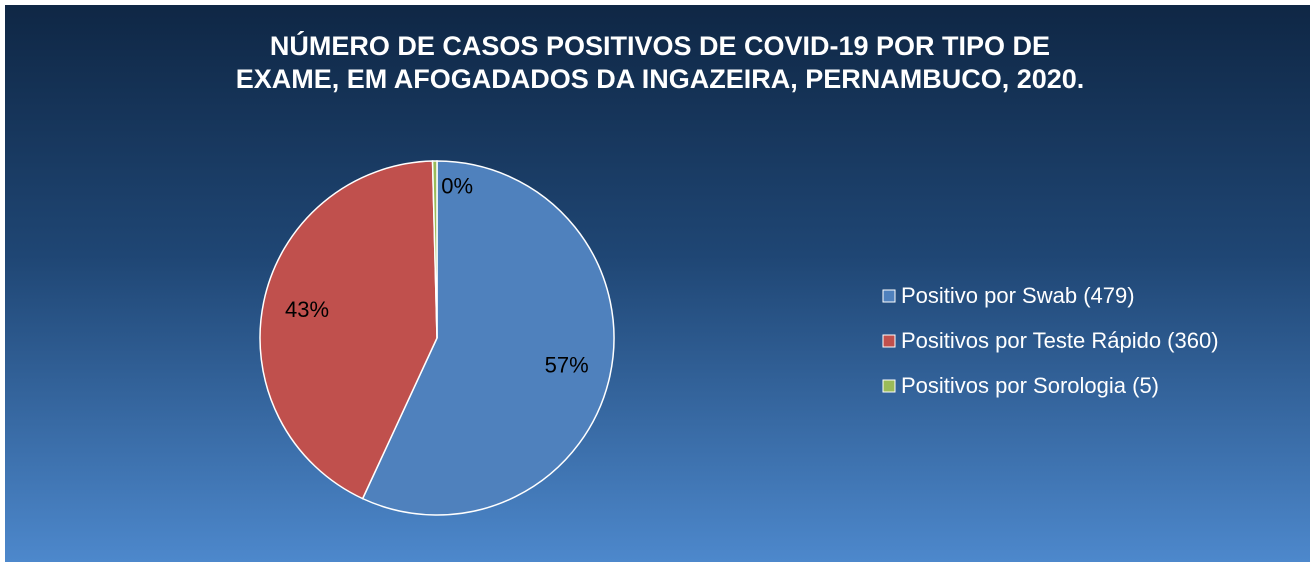 This screenshot has width=1316, height=567. I want to click on legend-label: Positivo por Swab (479), so click(1018, 295).